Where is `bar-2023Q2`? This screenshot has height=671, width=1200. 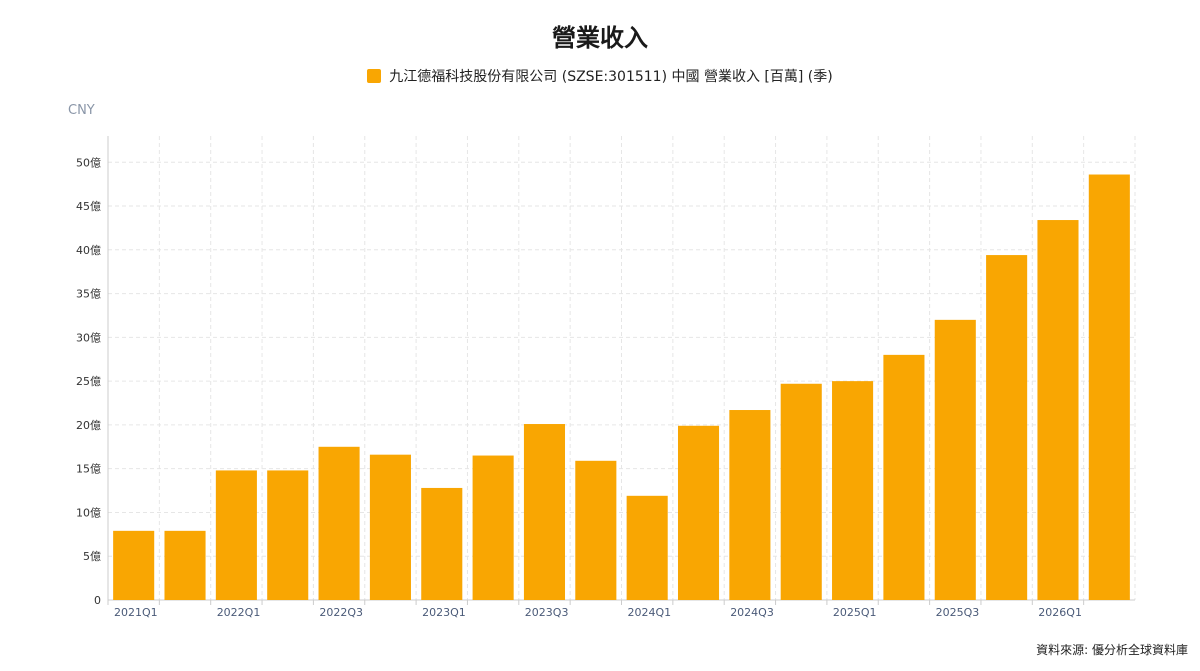
bar-2023Q2 is located at coordinates (493, 527).